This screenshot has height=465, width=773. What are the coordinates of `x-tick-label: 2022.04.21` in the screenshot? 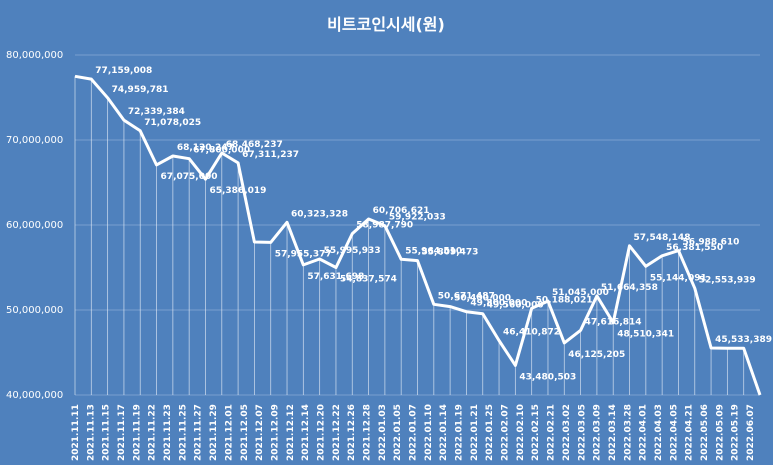 It's located at (690, 432).